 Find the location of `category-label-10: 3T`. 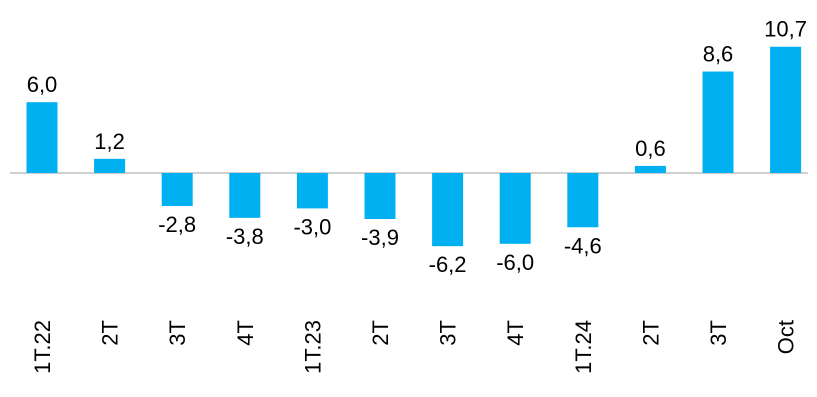

category-label-10: 3T is located at coordinates (718, 333).